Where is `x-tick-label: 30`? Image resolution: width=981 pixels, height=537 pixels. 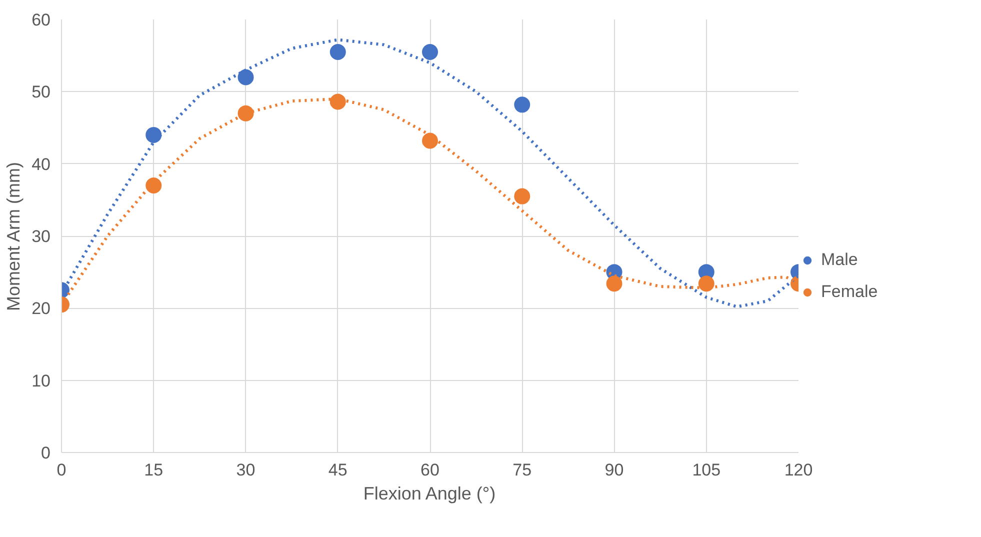
x-tick-label: 30 is located at coordinates (246, 470).